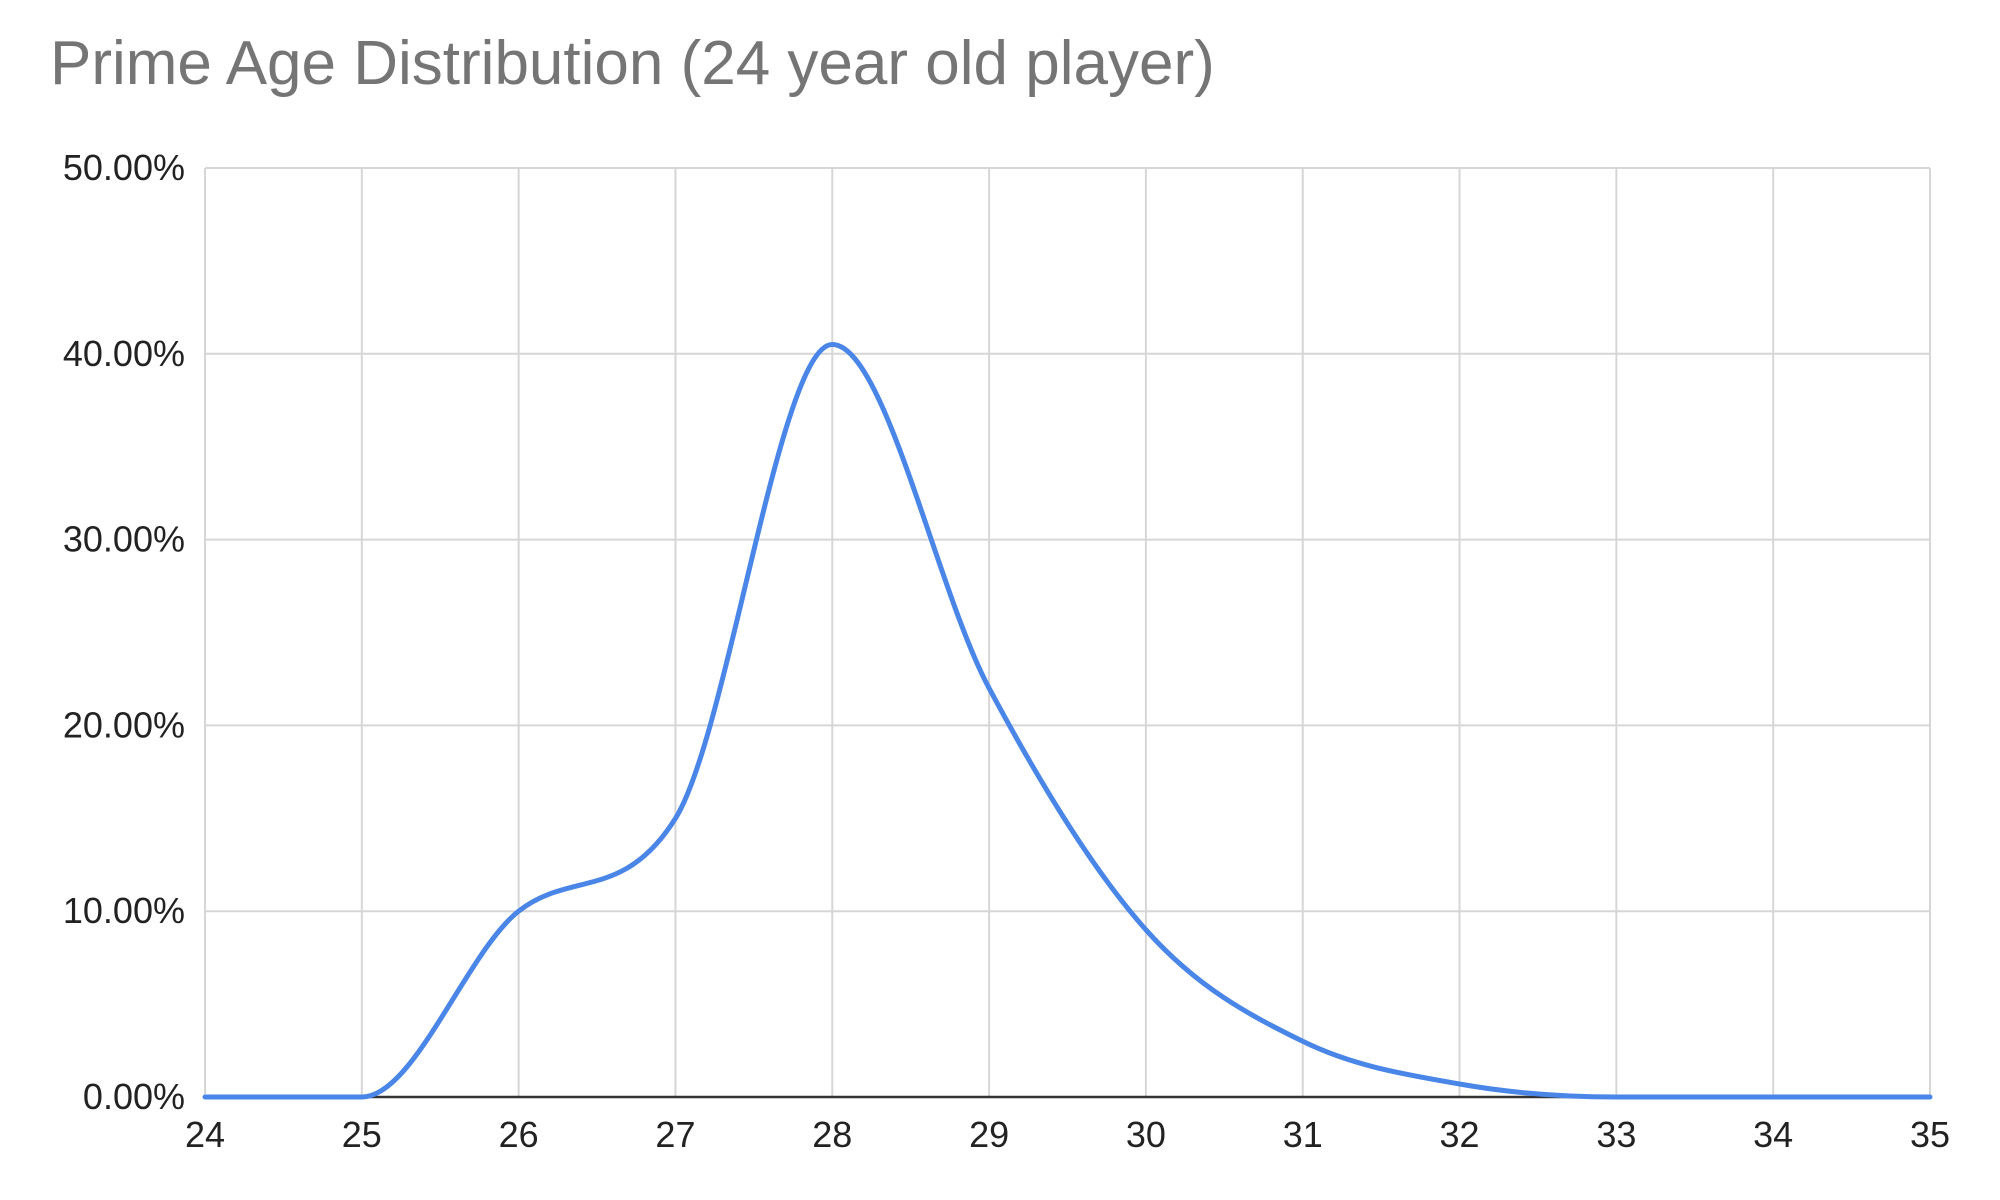 This screenshot has height=1200, width=2000. I want to click on x-tick-label: 33, so click(1616, 1134).